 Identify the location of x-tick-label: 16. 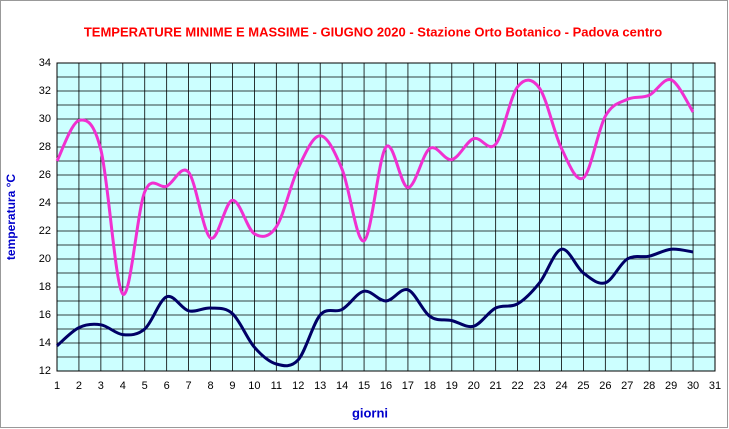
(386, 386).